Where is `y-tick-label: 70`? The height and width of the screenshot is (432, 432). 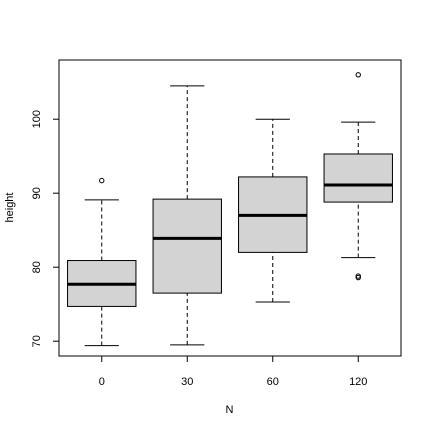
y-tick-label: 70 is located at coordinates (37, 341).